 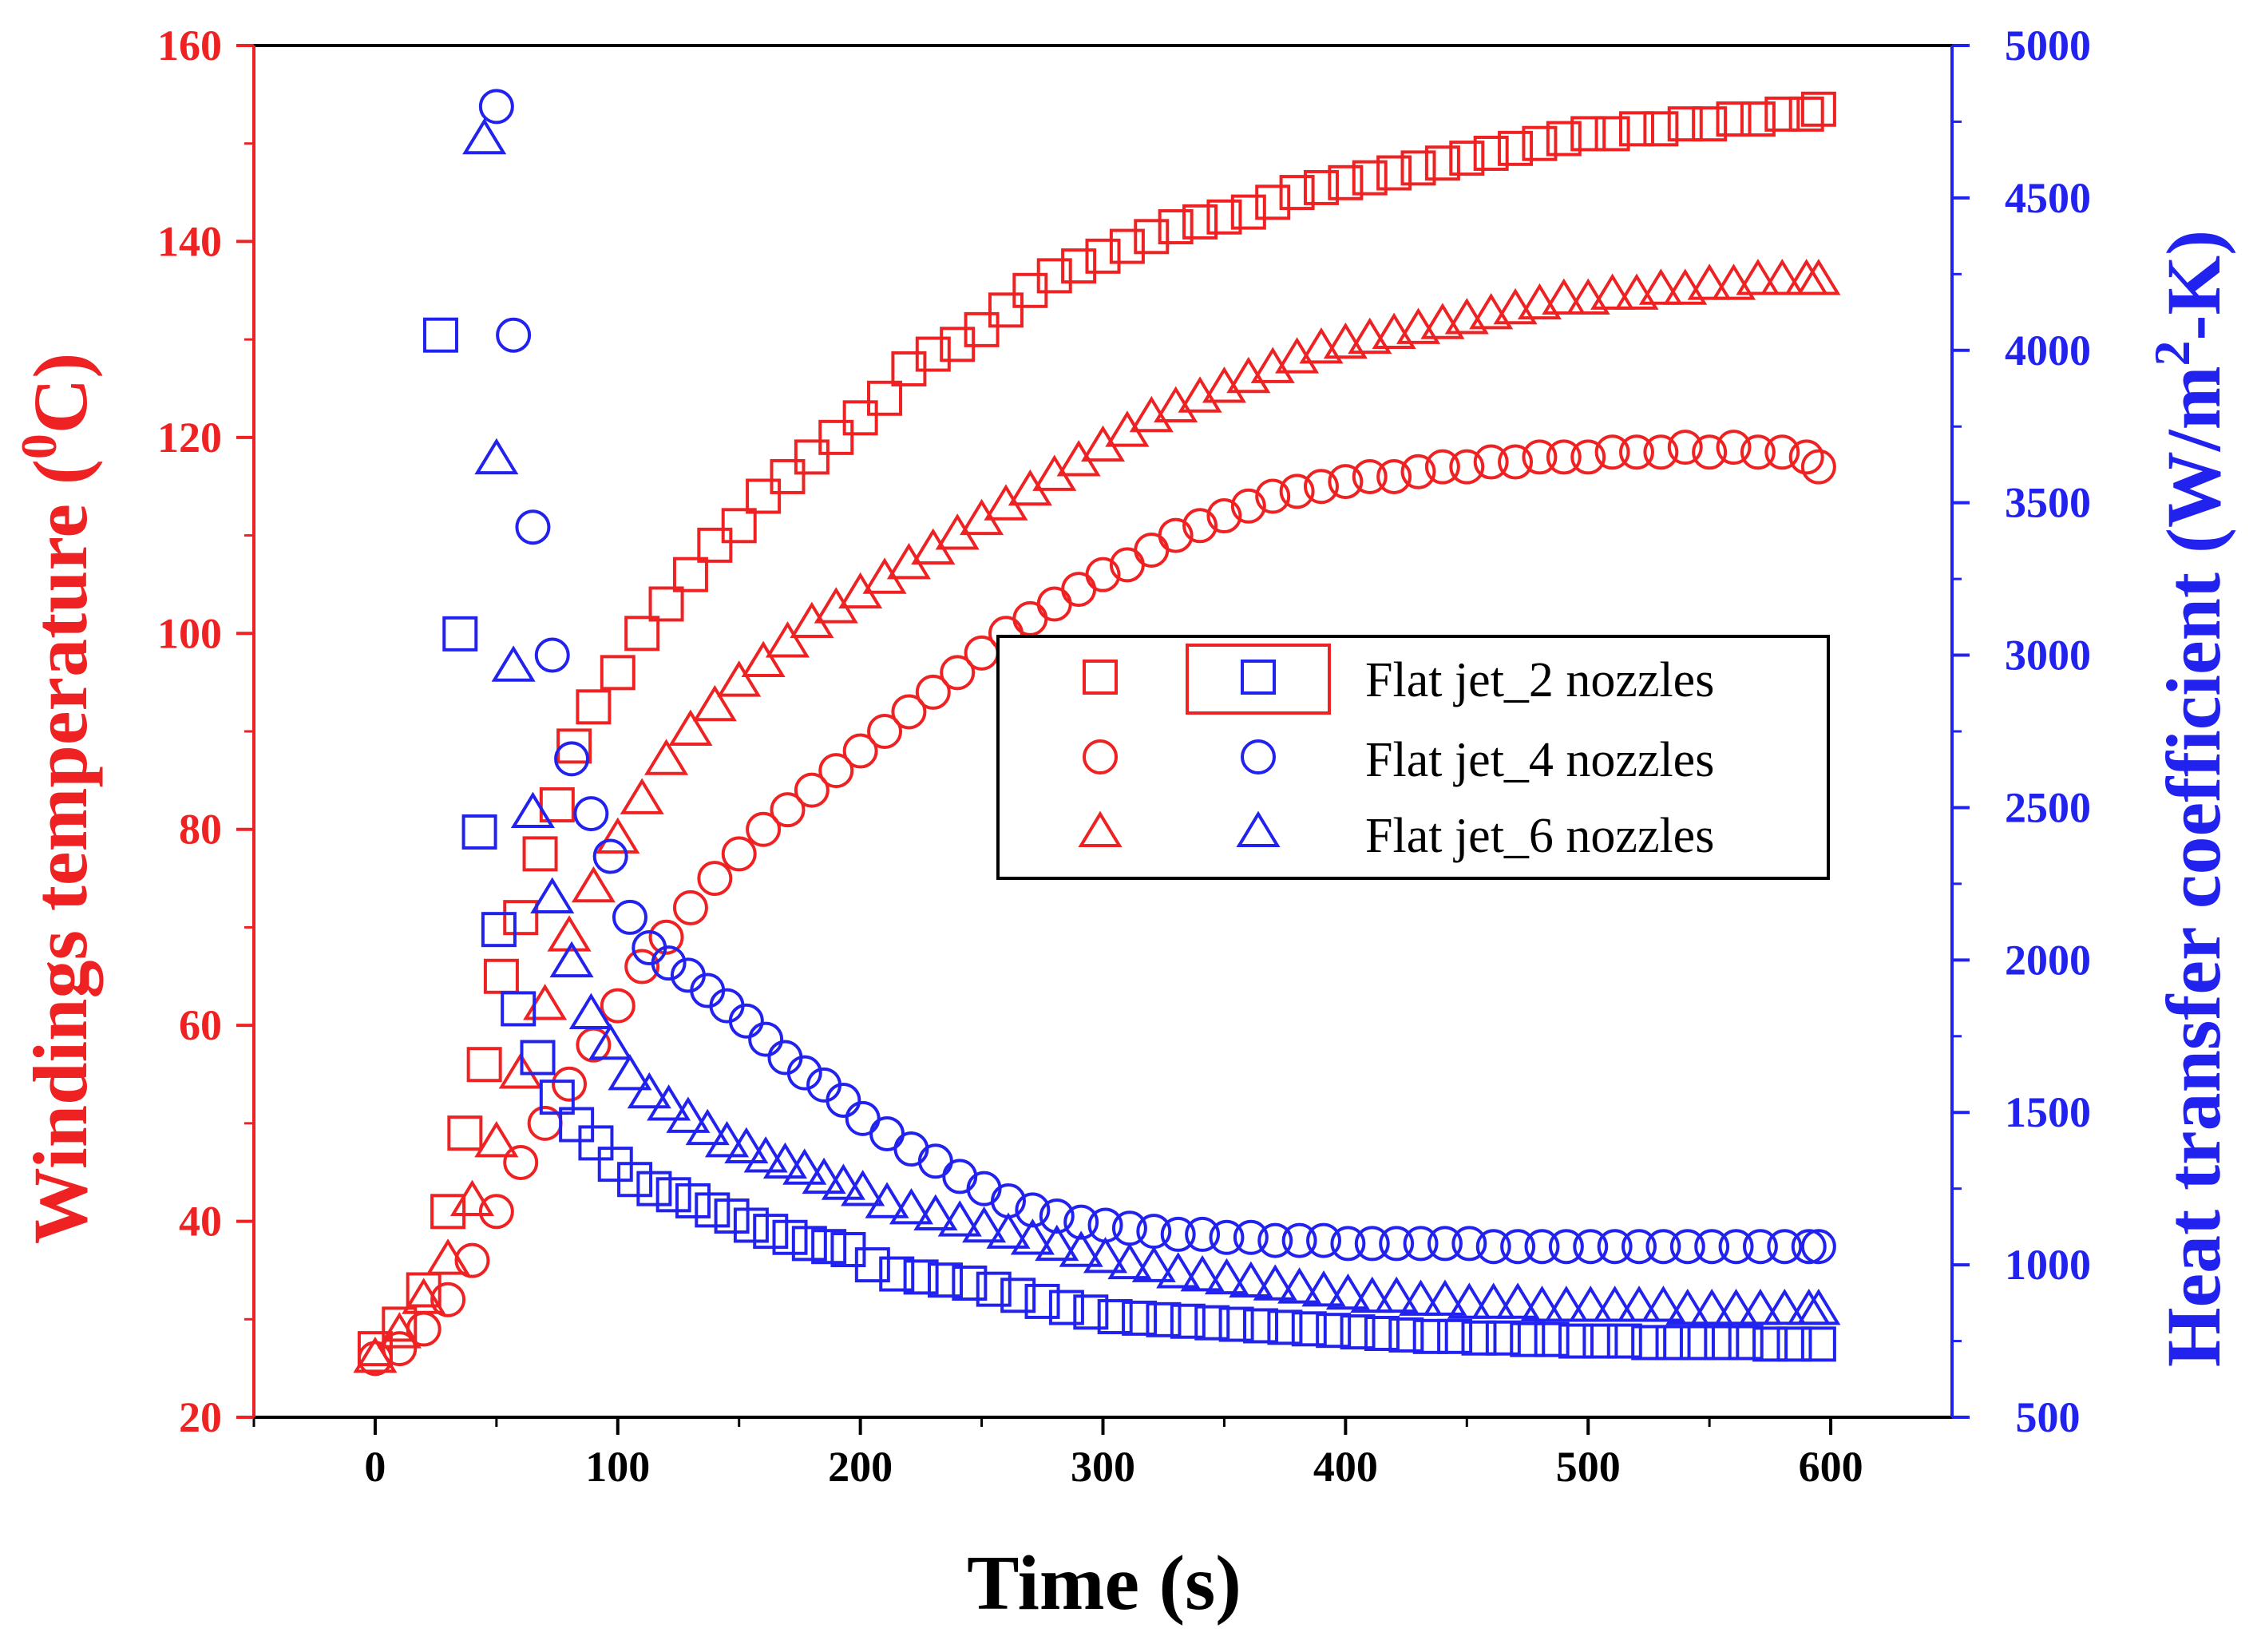 I want to click on x-tick-label: 400, so click(x=1345, y=1467).